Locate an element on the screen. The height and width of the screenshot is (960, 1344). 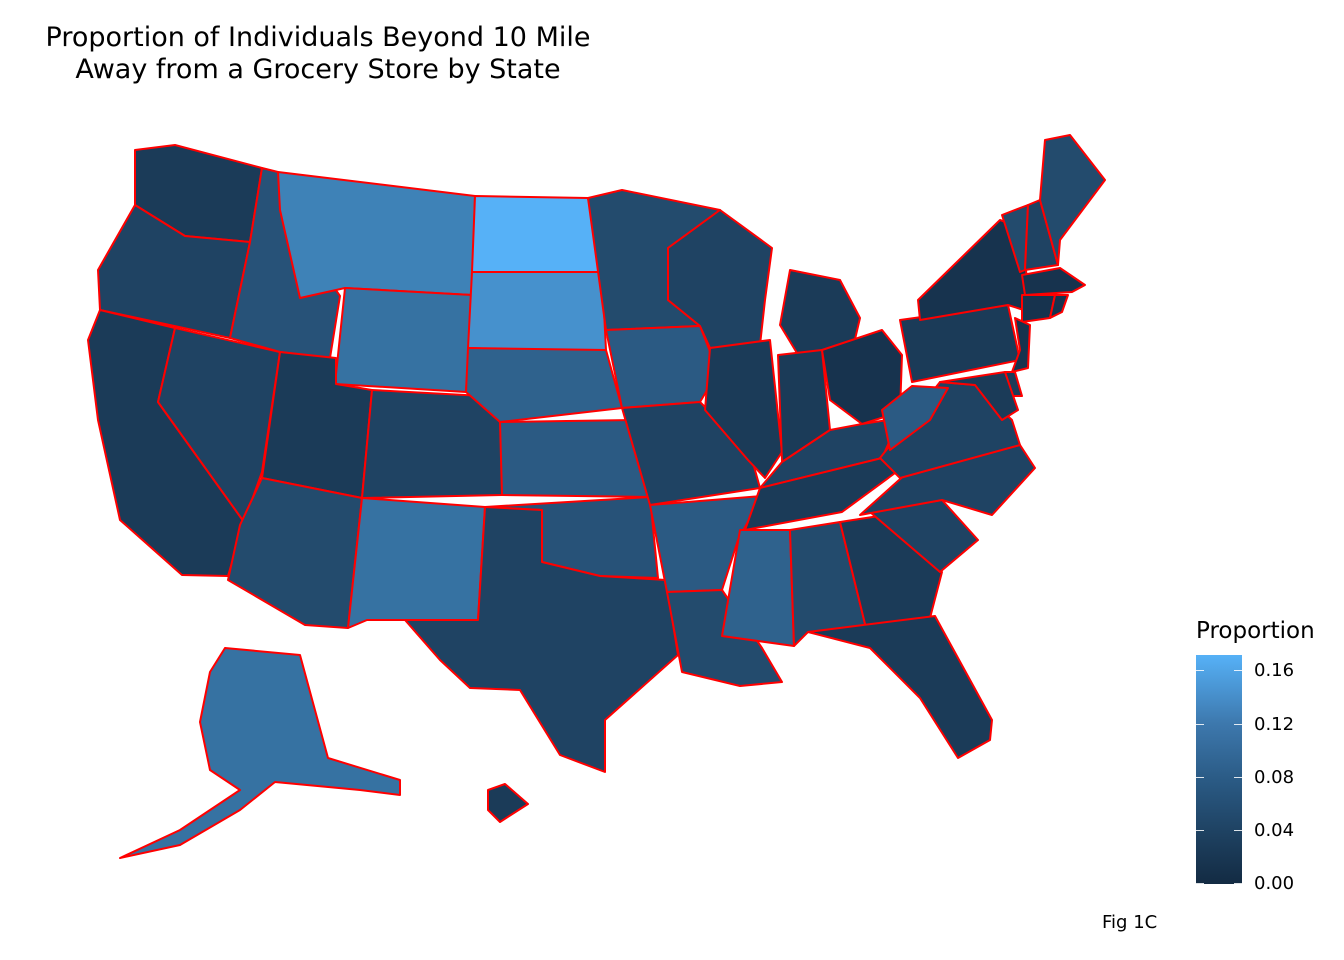
legend-tick-label: 0.12 is located at coordinates (1274, 724).